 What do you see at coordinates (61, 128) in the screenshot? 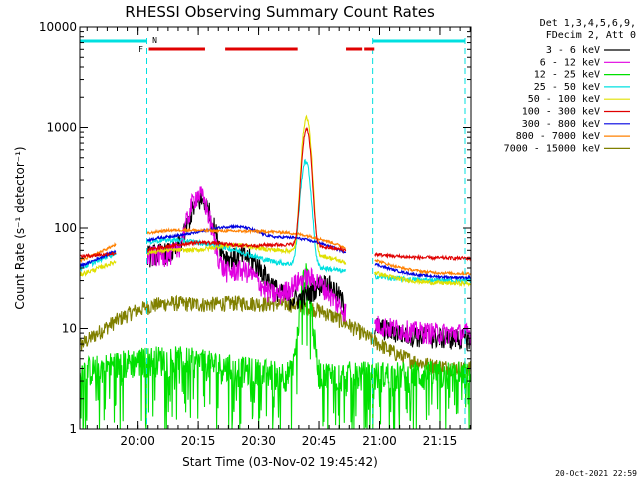
I see `y-tick-label: 1000` at bounding box center [61, 128].